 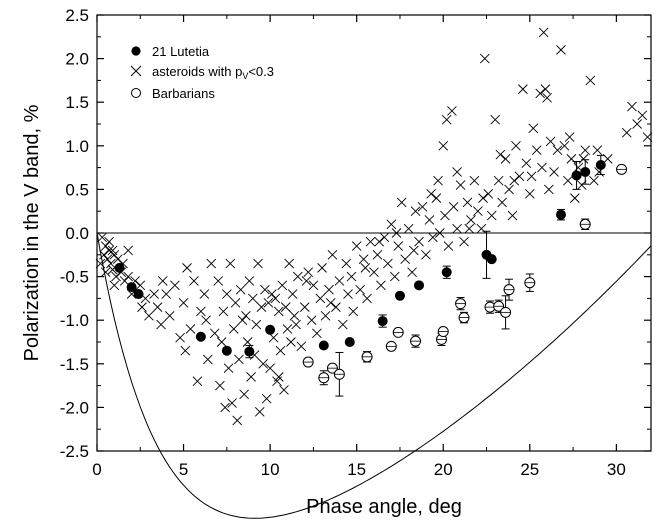 What do you see at coordinates (616, 469) in the screenshot?
I see `x-tick-label: 30` at bounding box center [616, 469].